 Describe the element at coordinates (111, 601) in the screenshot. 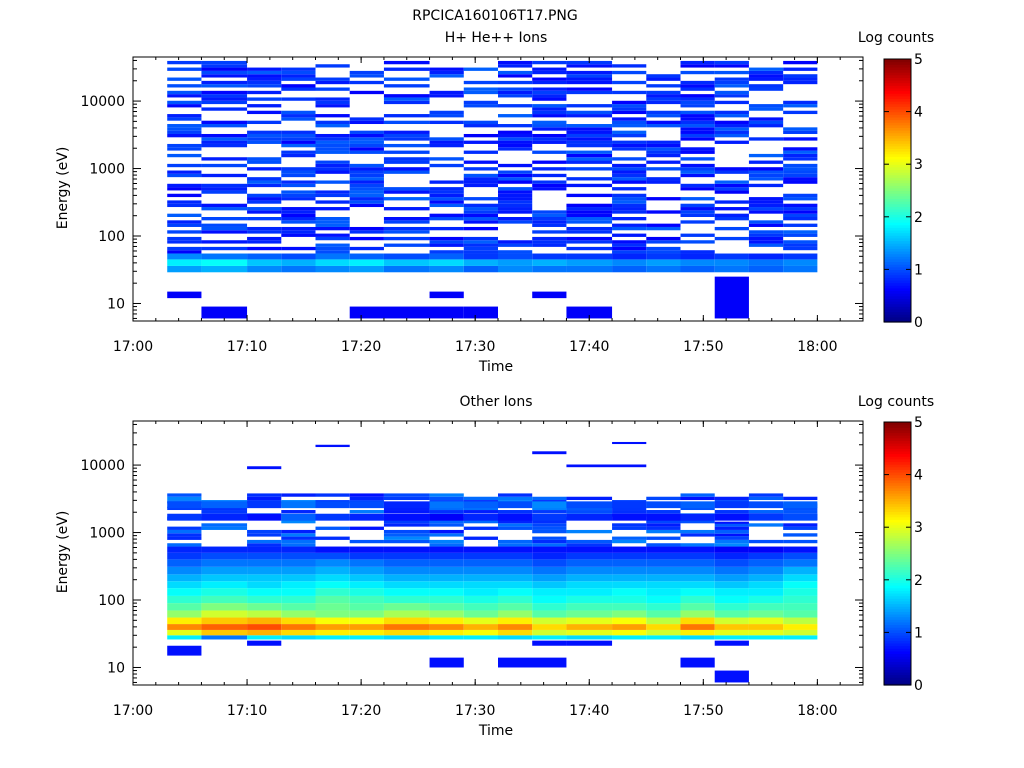

I see `y-tick-label: 100` at that location.